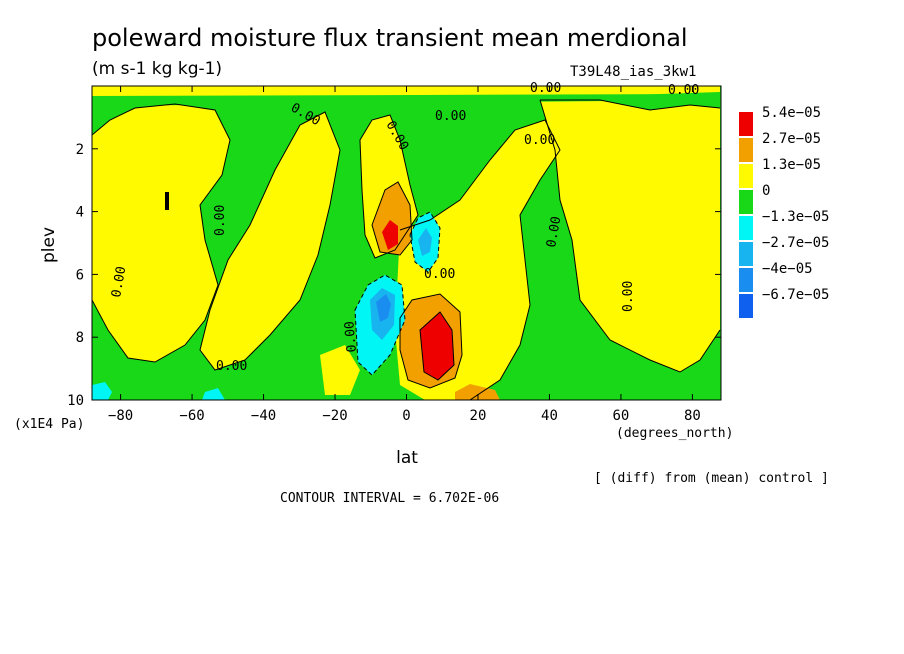 This screenshot has height=654, width=904. Describe the element at coordinates (75, 401) in the screenshot. I see `y-tick-label: 10` at that location.